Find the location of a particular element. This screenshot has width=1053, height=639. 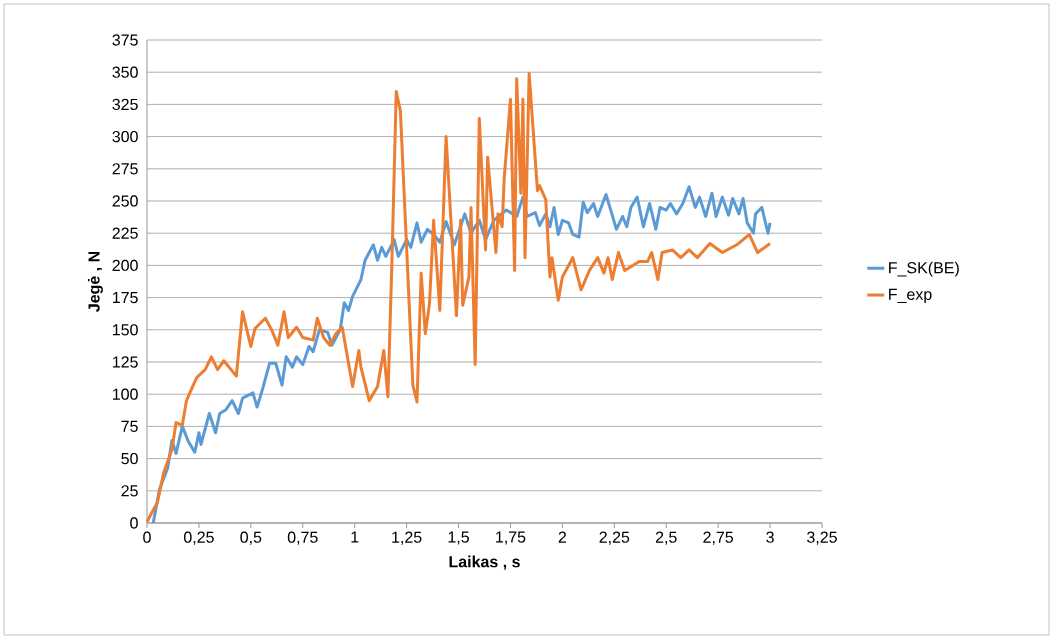

y-tick-label: 325 is located at coordinates (125, 104).